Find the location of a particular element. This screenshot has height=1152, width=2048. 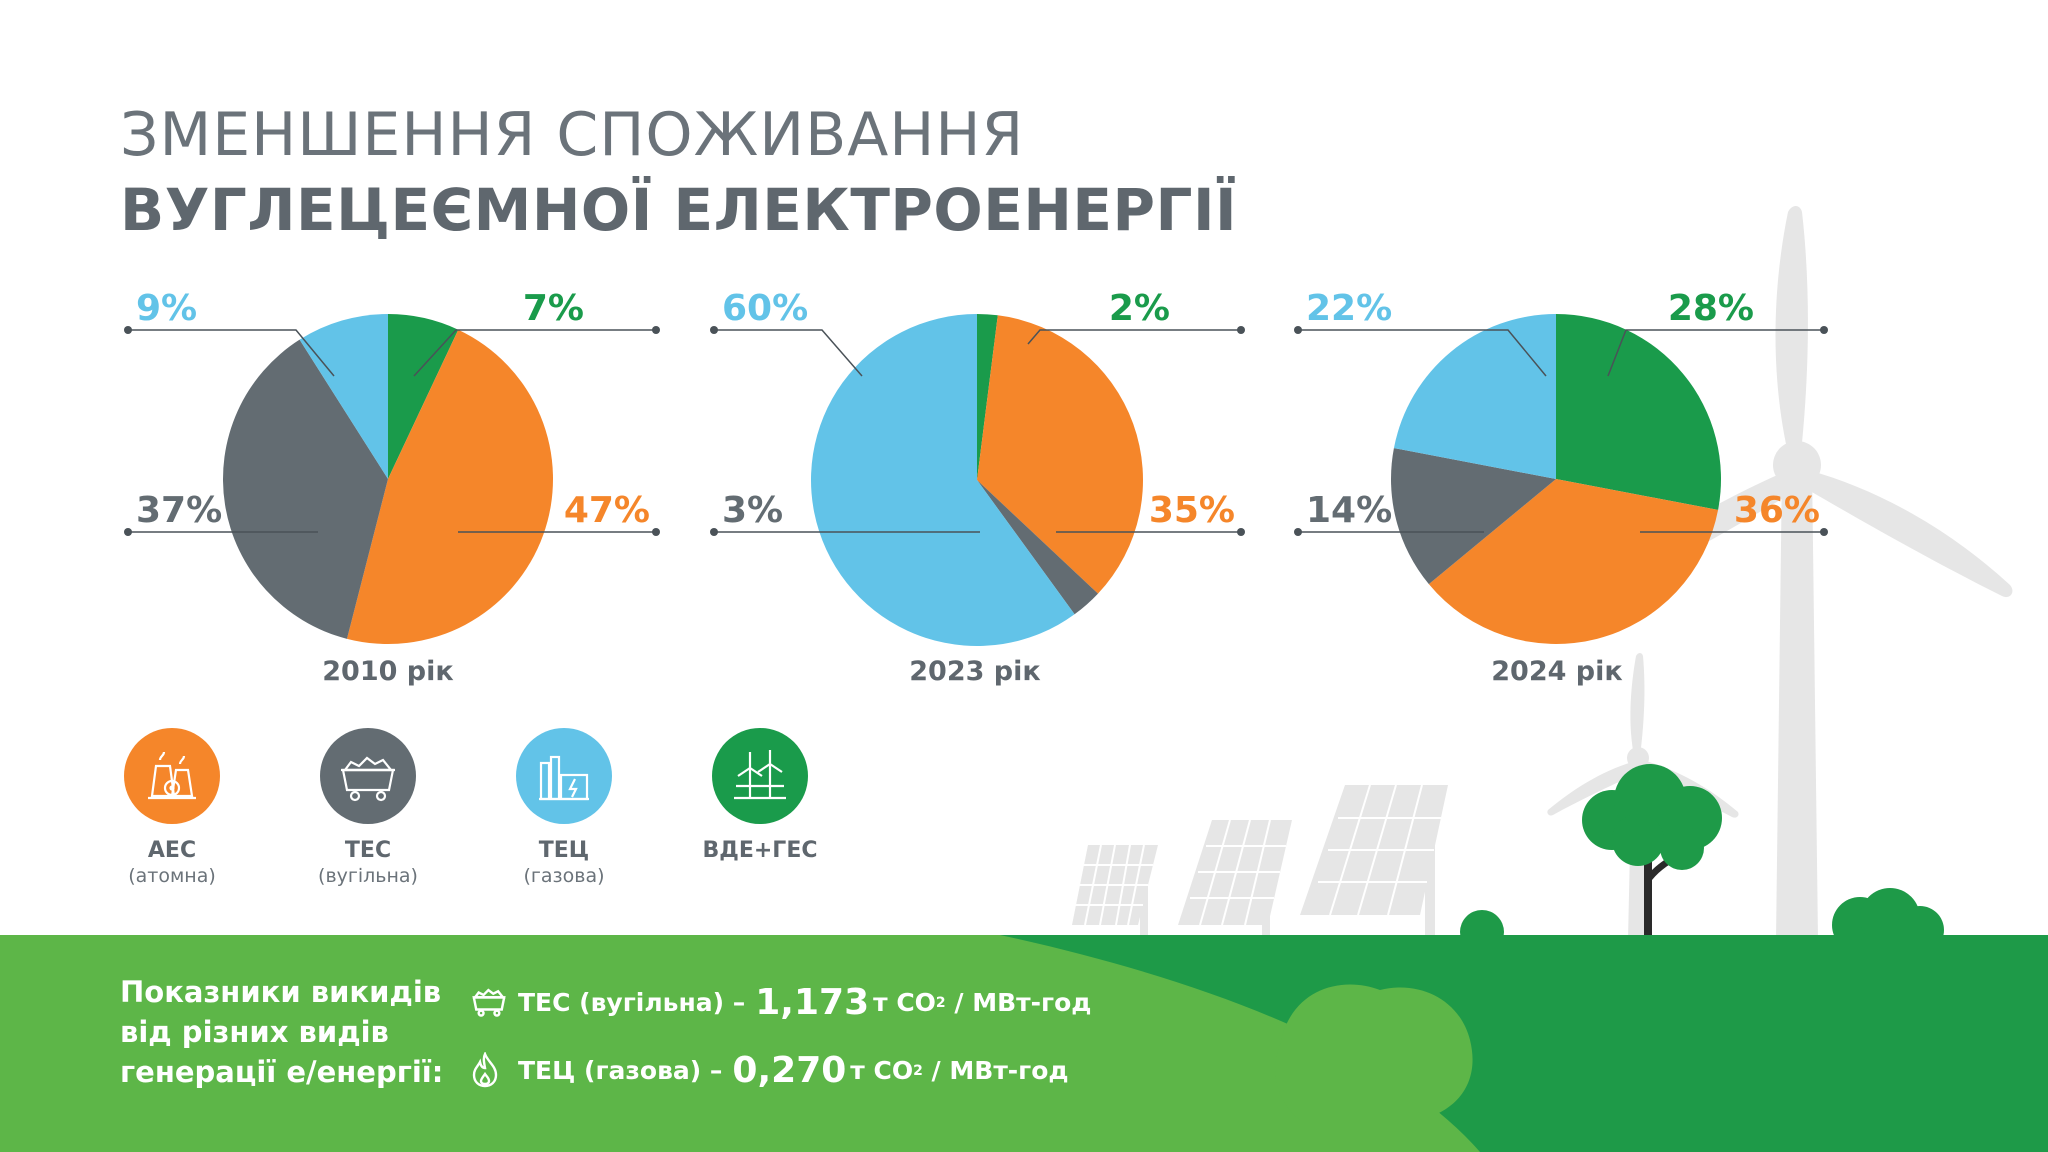

emissions-title-line: генерації е/енергії: is located at coordinates (282, 1072).